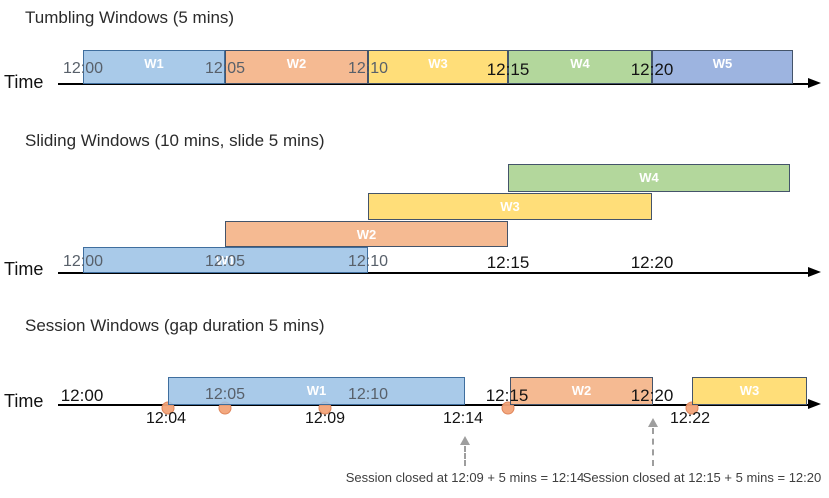  What do you see at coordinates (702, 477) in the screenshot?
I see `session-closed-annotation-2: Session closed at 12:15 + 5 mins = 12:20` at bounding box center [702, 477].